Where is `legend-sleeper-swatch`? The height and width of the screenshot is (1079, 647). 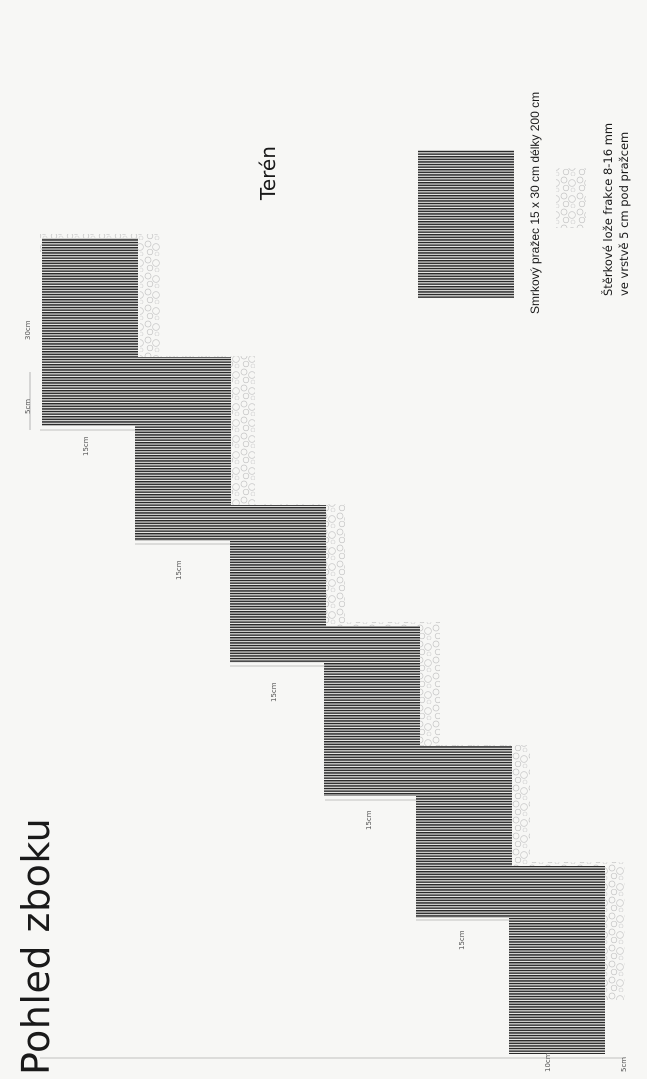 legend-sleeper-swatch is located at coordinates (466, 224).